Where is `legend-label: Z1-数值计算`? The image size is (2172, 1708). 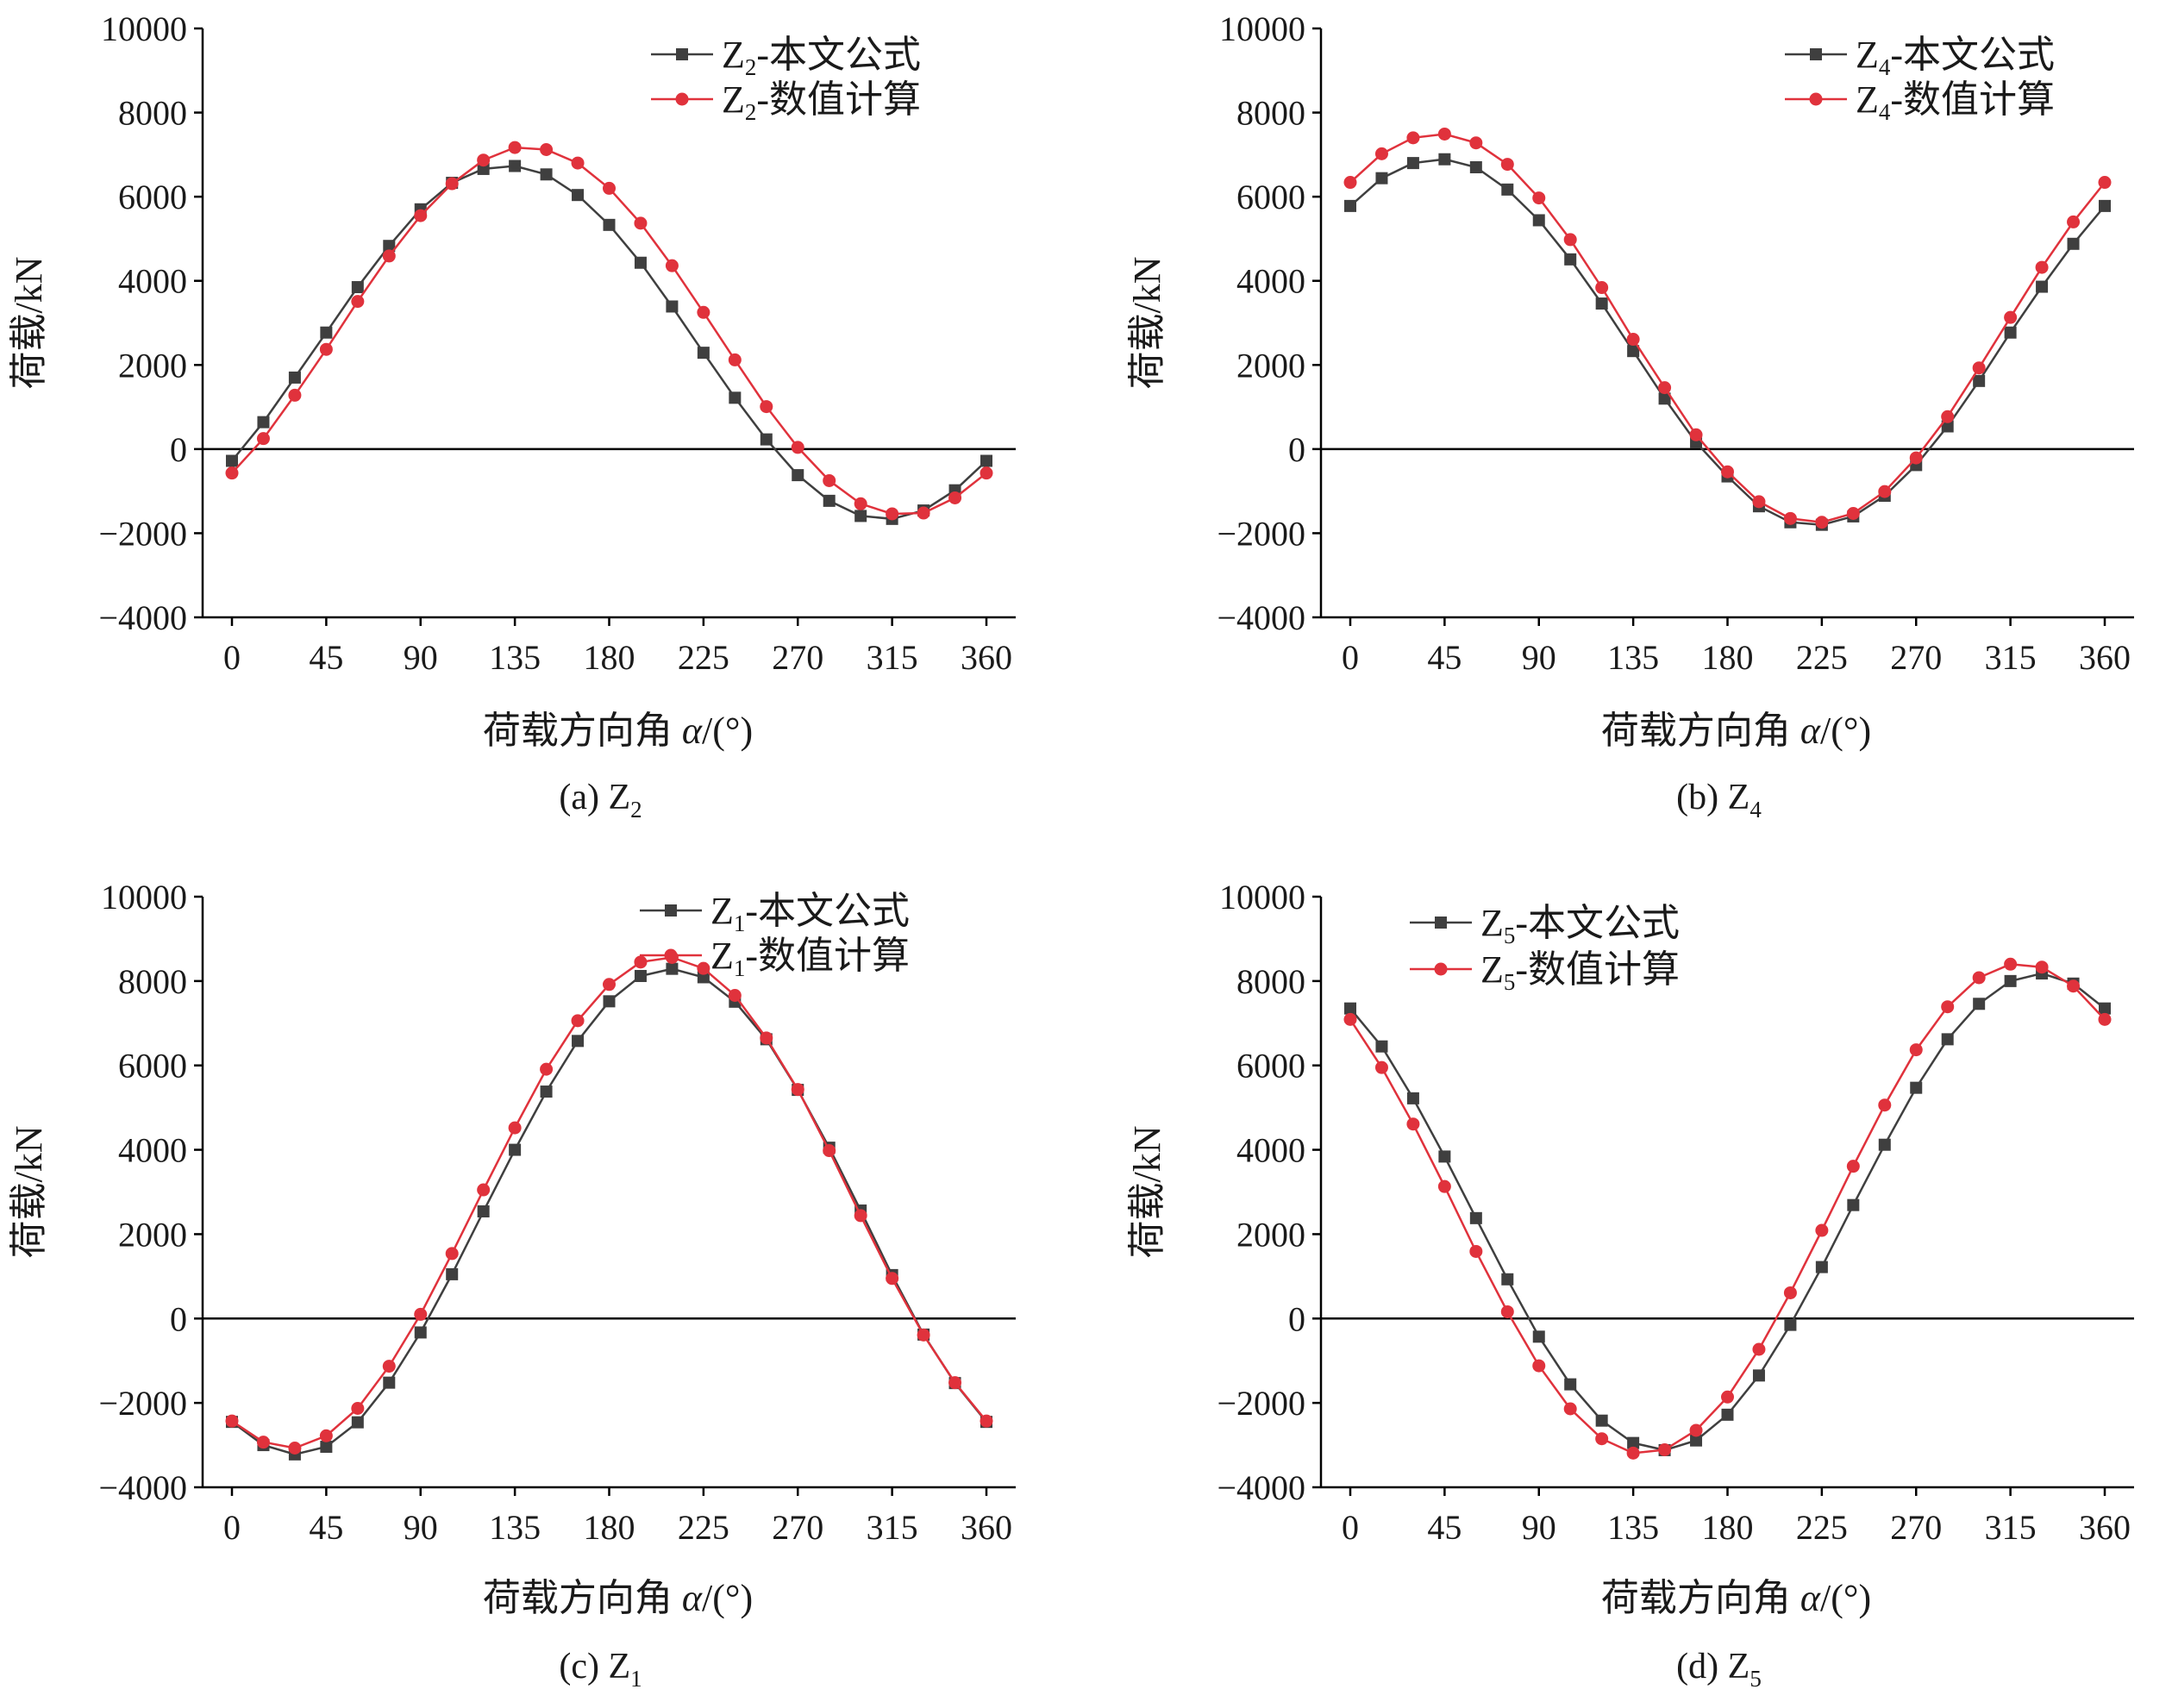 legend-label: Z1-数值计算 is located at coordinates (810, 958).